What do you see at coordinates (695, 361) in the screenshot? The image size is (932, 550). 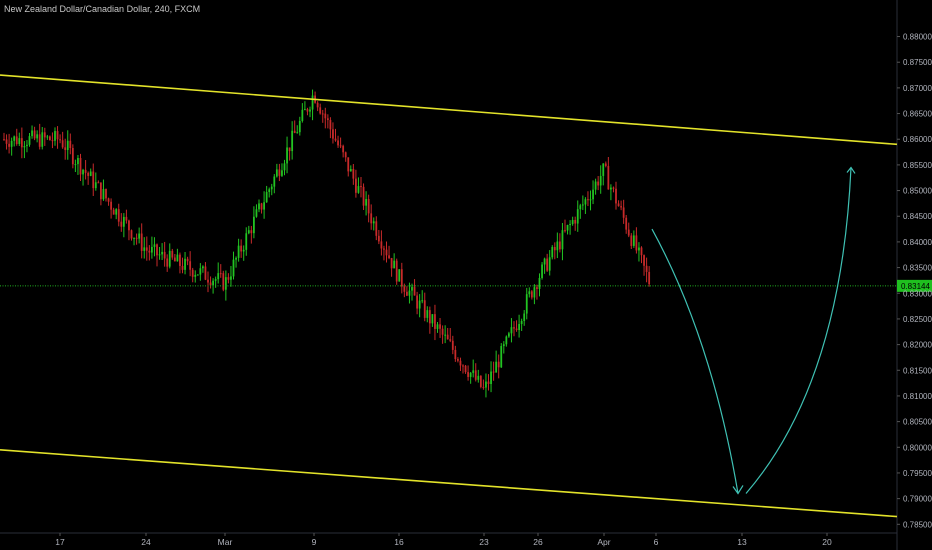 I see `projection-down-curve` at bounding box center [695, 361].